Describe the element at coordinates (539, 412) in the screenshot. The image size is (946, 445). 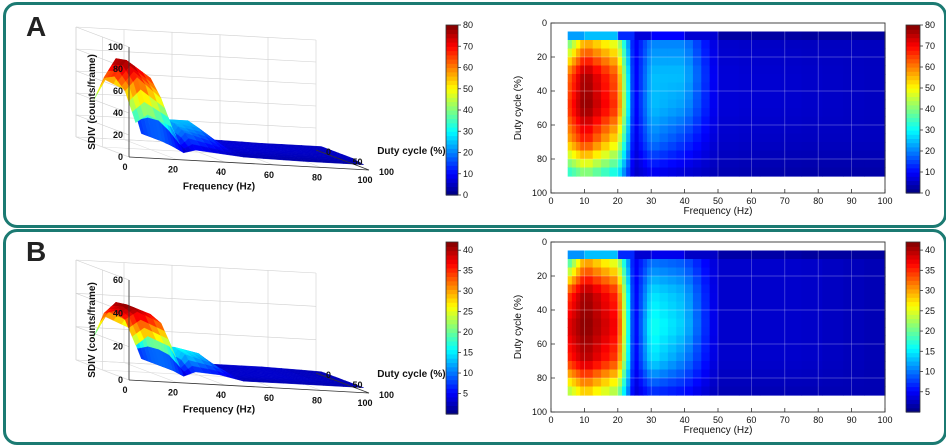
I see `y-tick-label: 100` at that location.